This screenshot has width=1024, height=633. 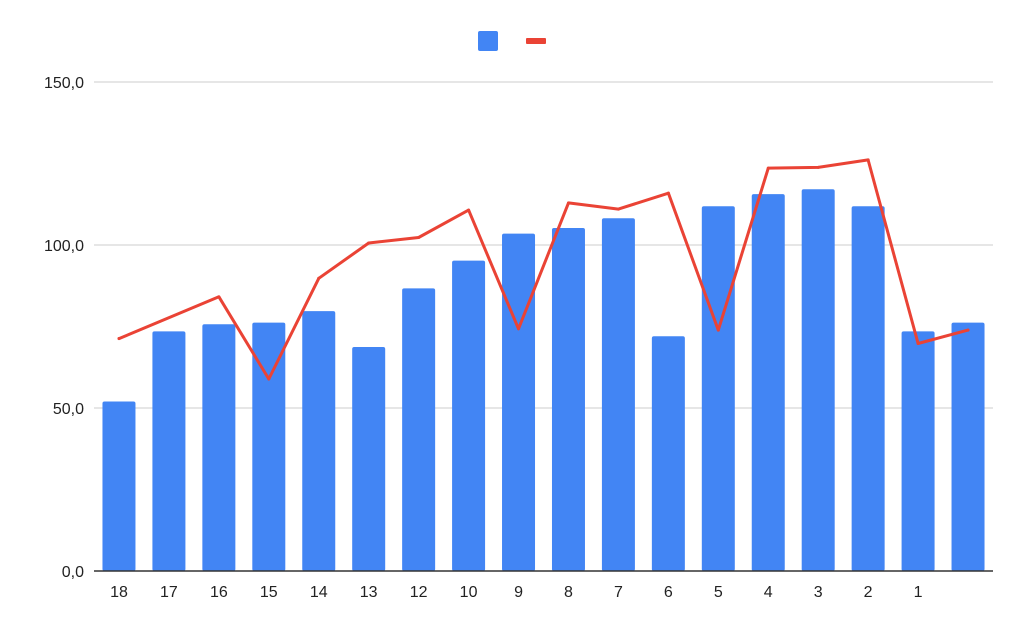 I want to click on x-tick-label: 17, so click(x=169, y=592).